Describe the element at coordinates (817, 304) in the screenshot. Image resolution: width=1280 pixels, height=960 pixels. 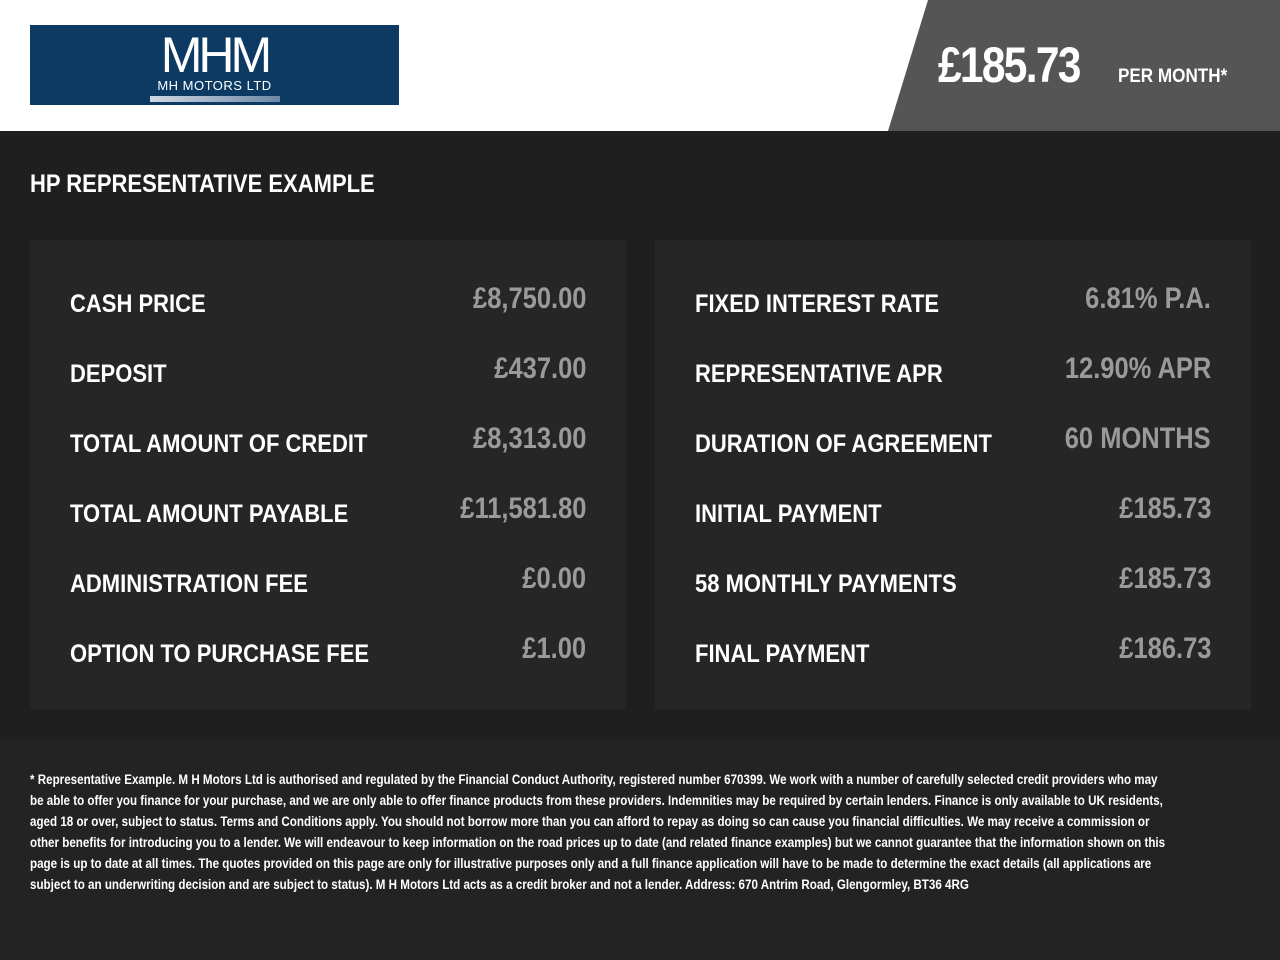
I see `finance-label: FIXED INTEREST RATE` at that location.